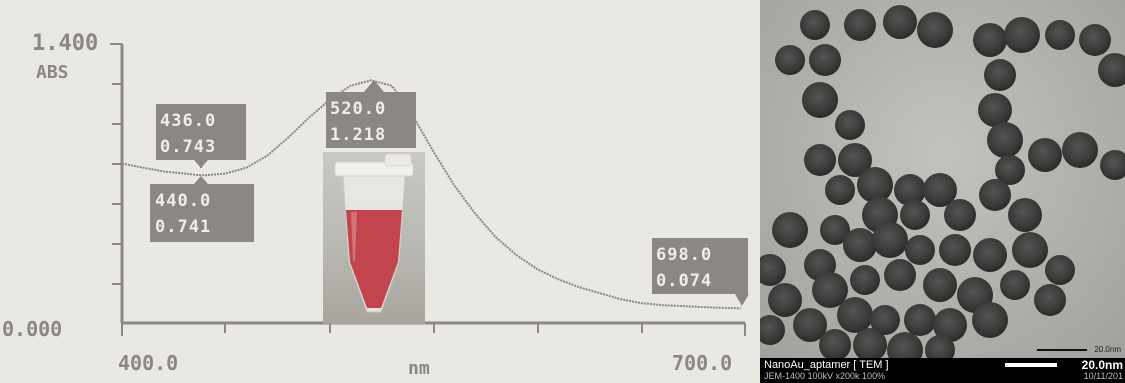 Image resolution: width=1125 pixels, height=383 pixels. I want to click on y-axis-label: ABS, so click(52, 72).